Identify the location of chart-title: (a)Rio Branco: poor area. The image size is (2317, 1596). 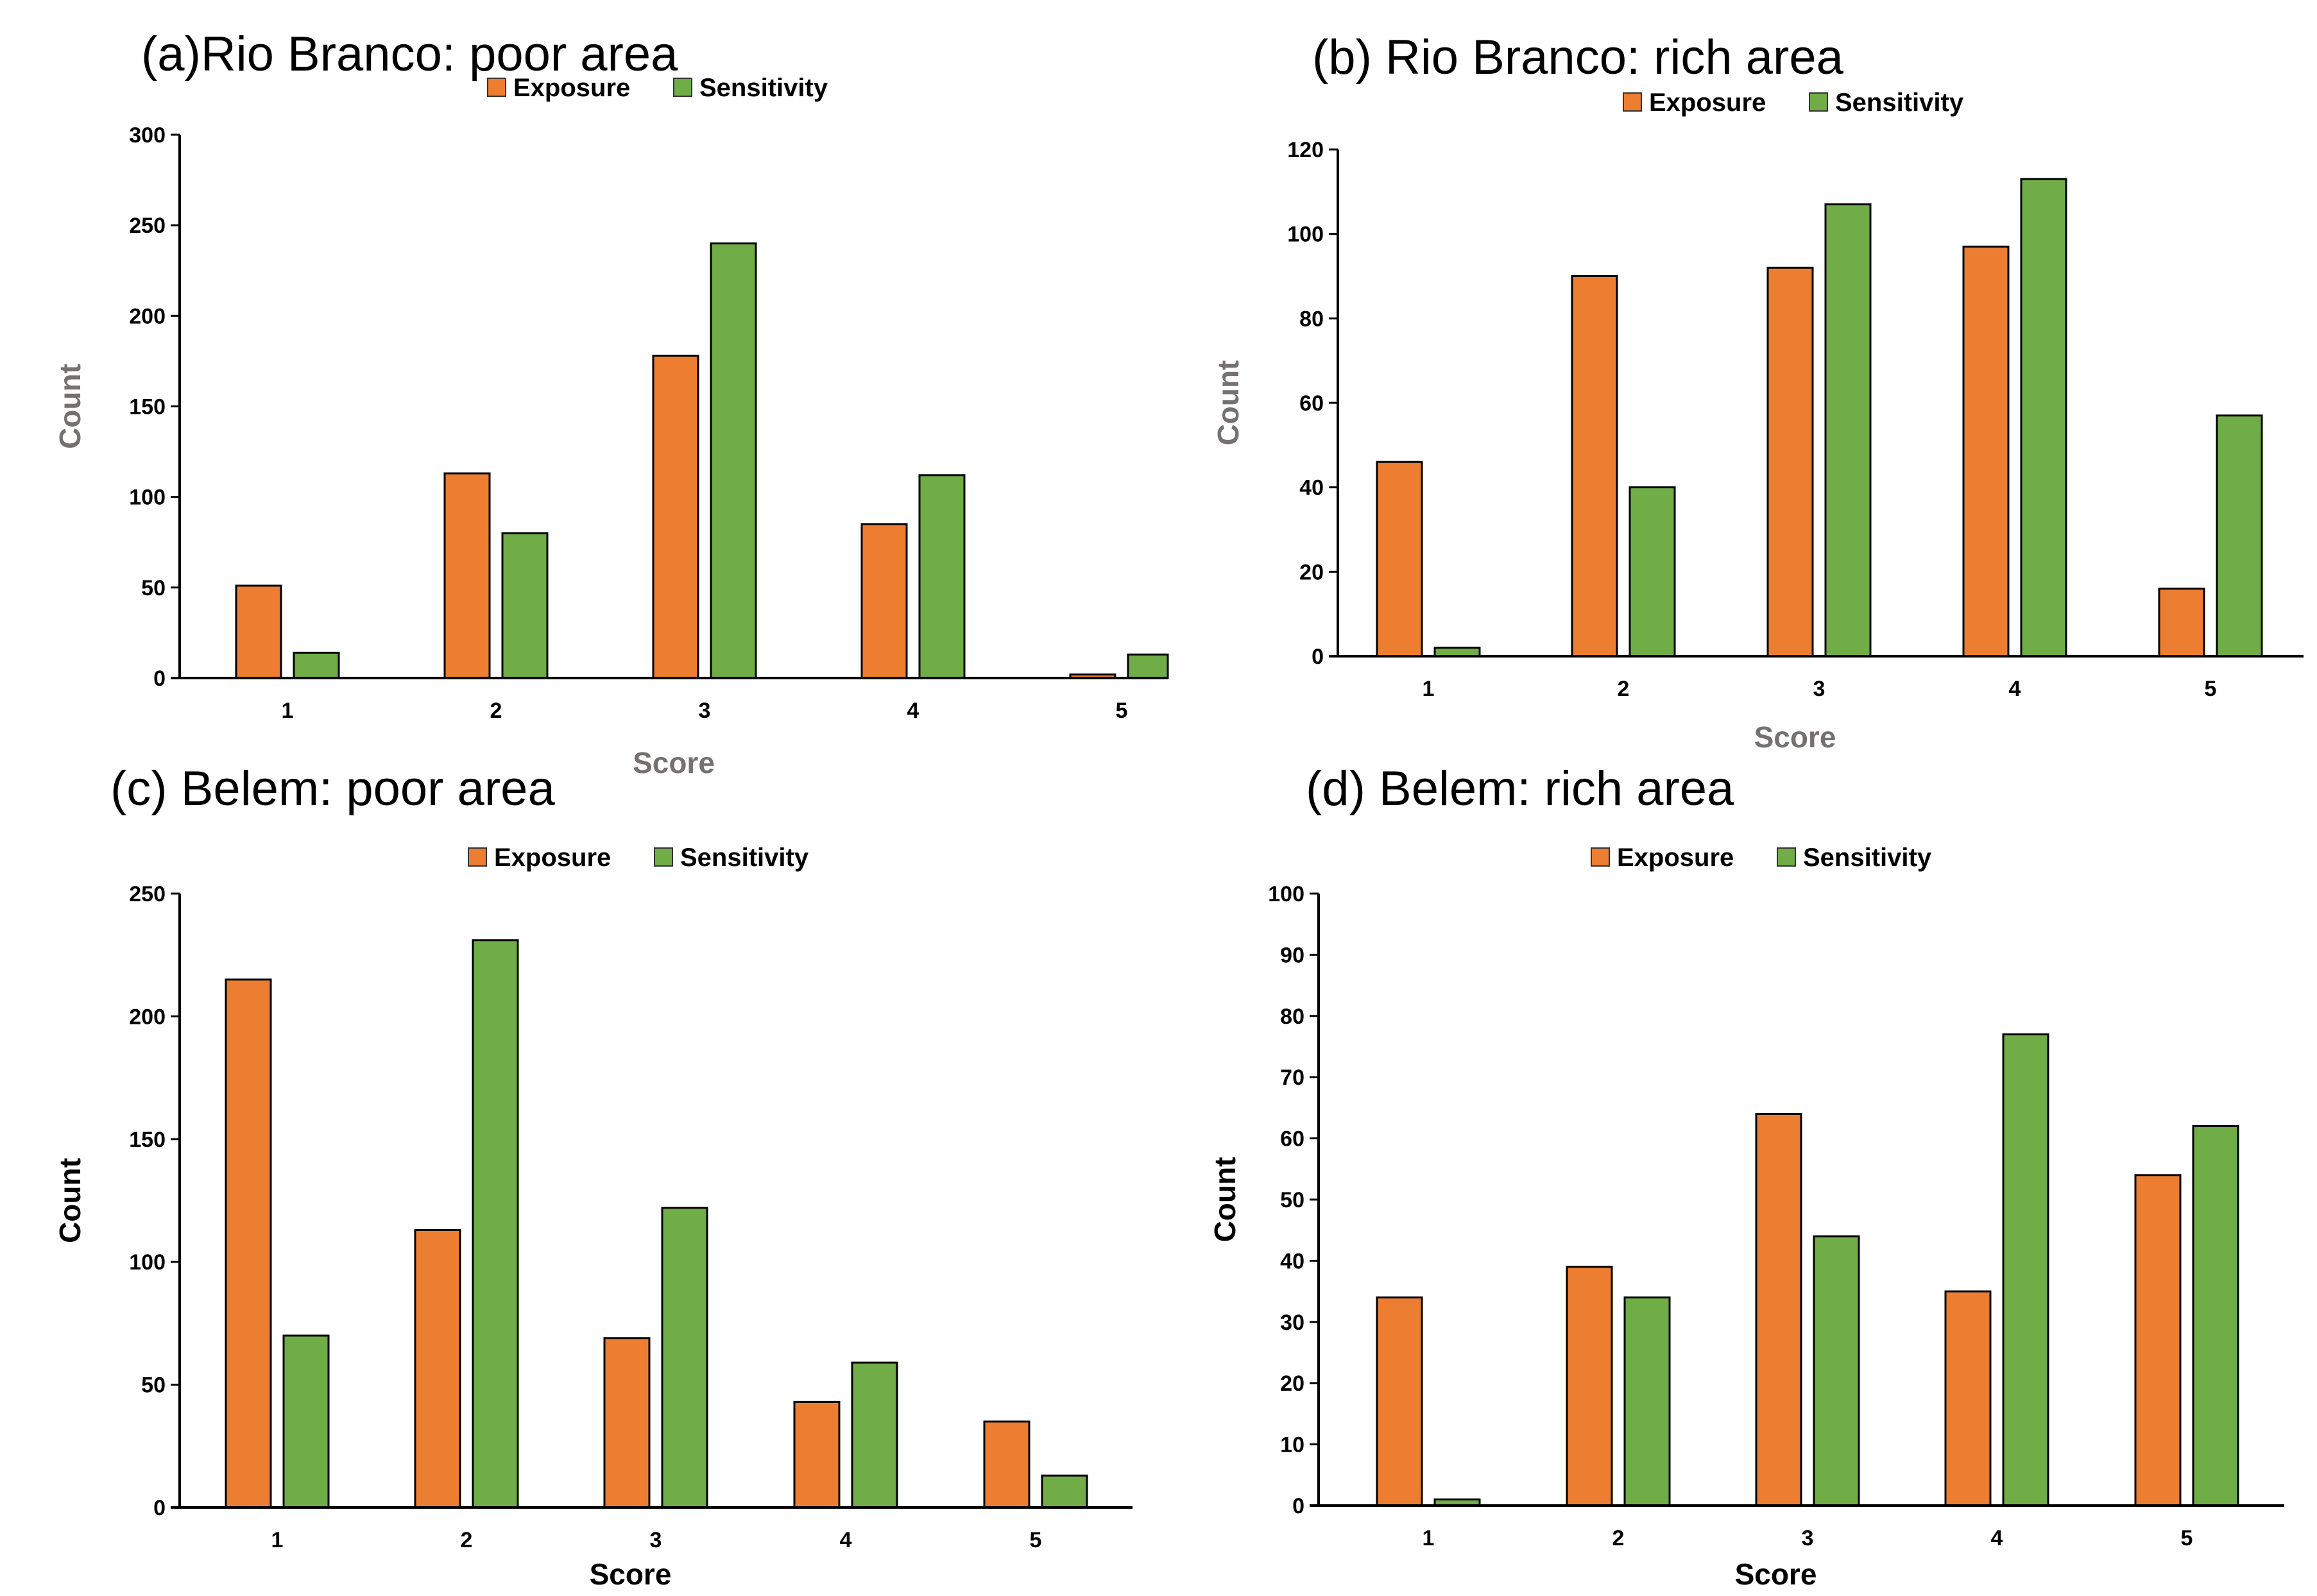
(409, 54).